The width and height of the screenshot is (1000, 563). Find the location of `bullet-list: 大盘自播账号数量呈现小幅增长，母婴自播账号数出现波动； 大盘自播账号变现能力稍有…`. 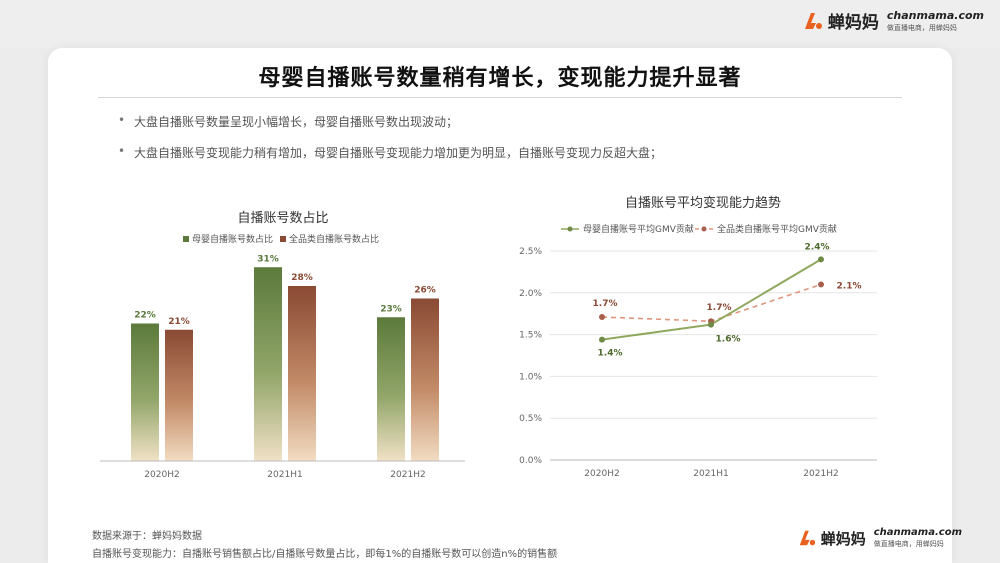

bullet-list: 大盘自播账号数量呈现小幅增长，母婴自播账号数出现波动； 大盘自播账号变现能力稍有… is located at coordinates (518, 144).